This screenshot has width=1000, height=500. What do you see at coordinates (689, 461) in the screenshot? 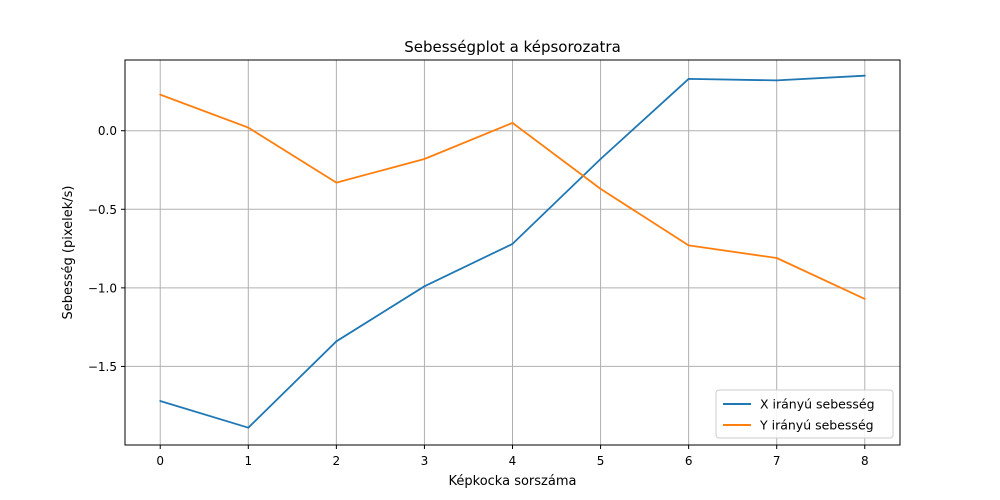
I see `x-tick-label: 6` at bounding box center [689, 461].